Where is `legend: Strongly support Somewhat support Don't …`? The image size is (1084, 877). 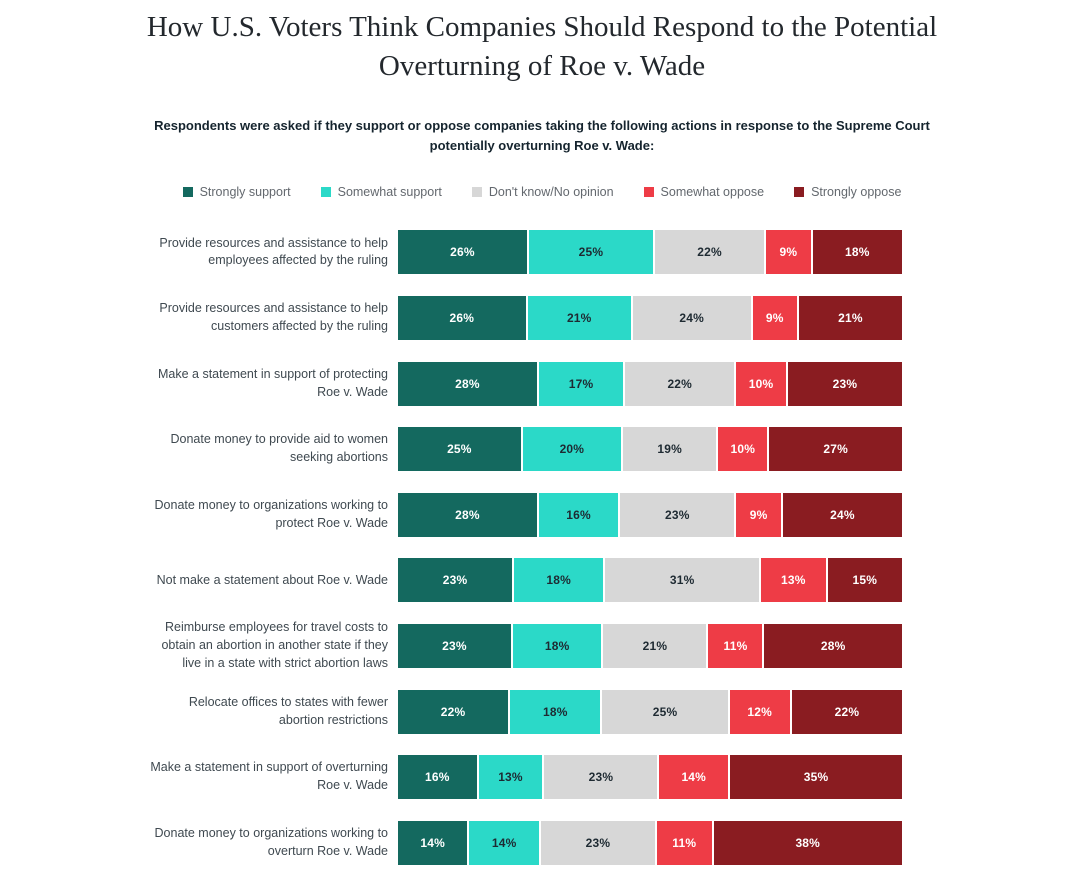 legend: Strongly support Somewhat support Don't … is located at coordinates (542, 192).